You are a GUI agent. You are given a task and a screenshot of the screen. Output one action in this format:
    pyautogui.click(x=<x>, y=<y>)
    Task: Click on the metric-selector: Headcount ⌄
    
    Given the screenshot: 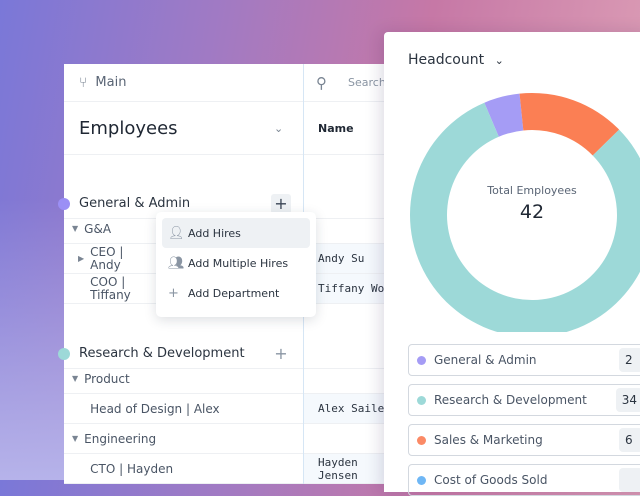 What is the action you would take?
    pyautogui.click(x=456, y=60)
    